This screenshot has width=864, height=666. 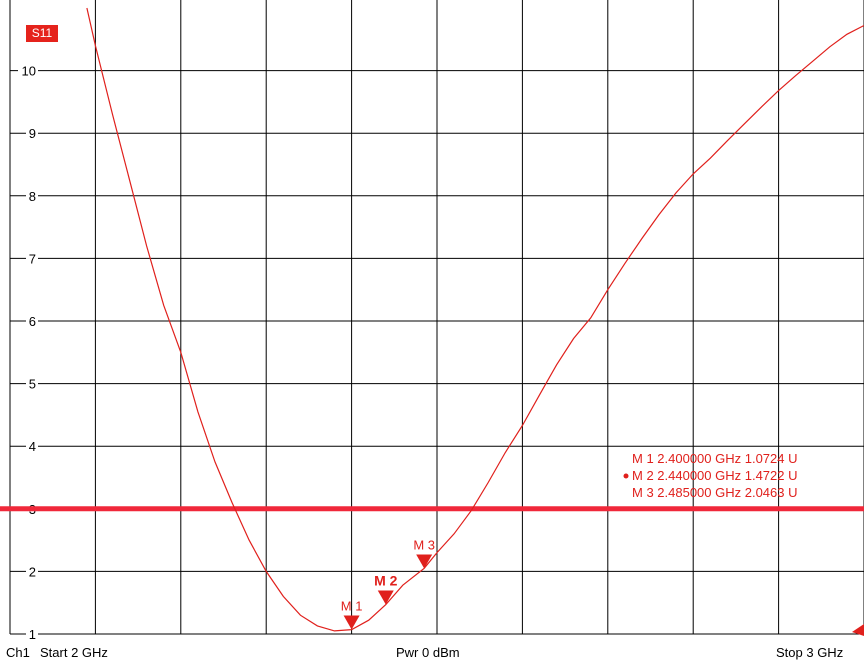 I want to click on stop-marker-arrow, so click(x=858, y=630).